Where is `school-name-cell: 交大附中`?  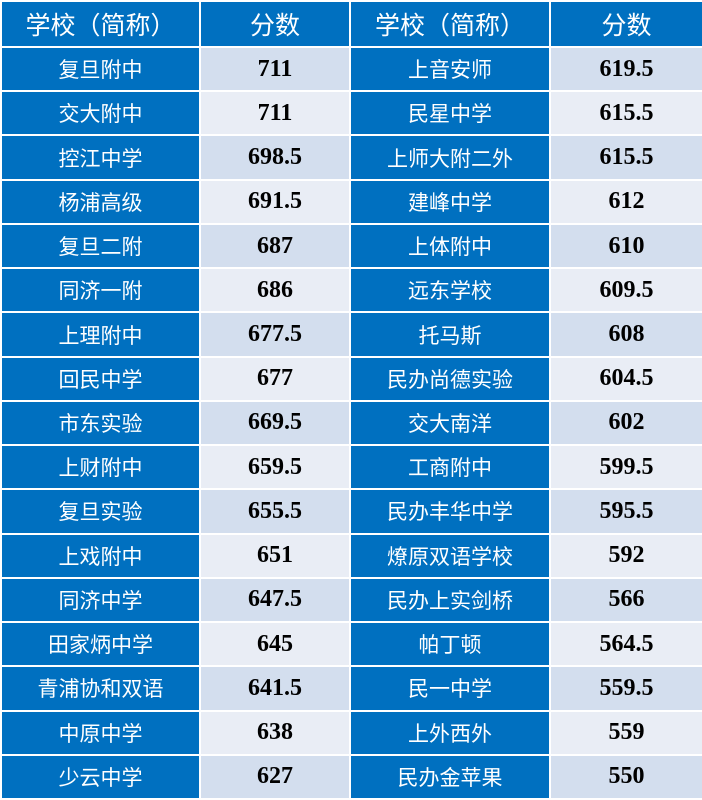
school-name-cell: 交大附中 is located at coordinates (100, 113).